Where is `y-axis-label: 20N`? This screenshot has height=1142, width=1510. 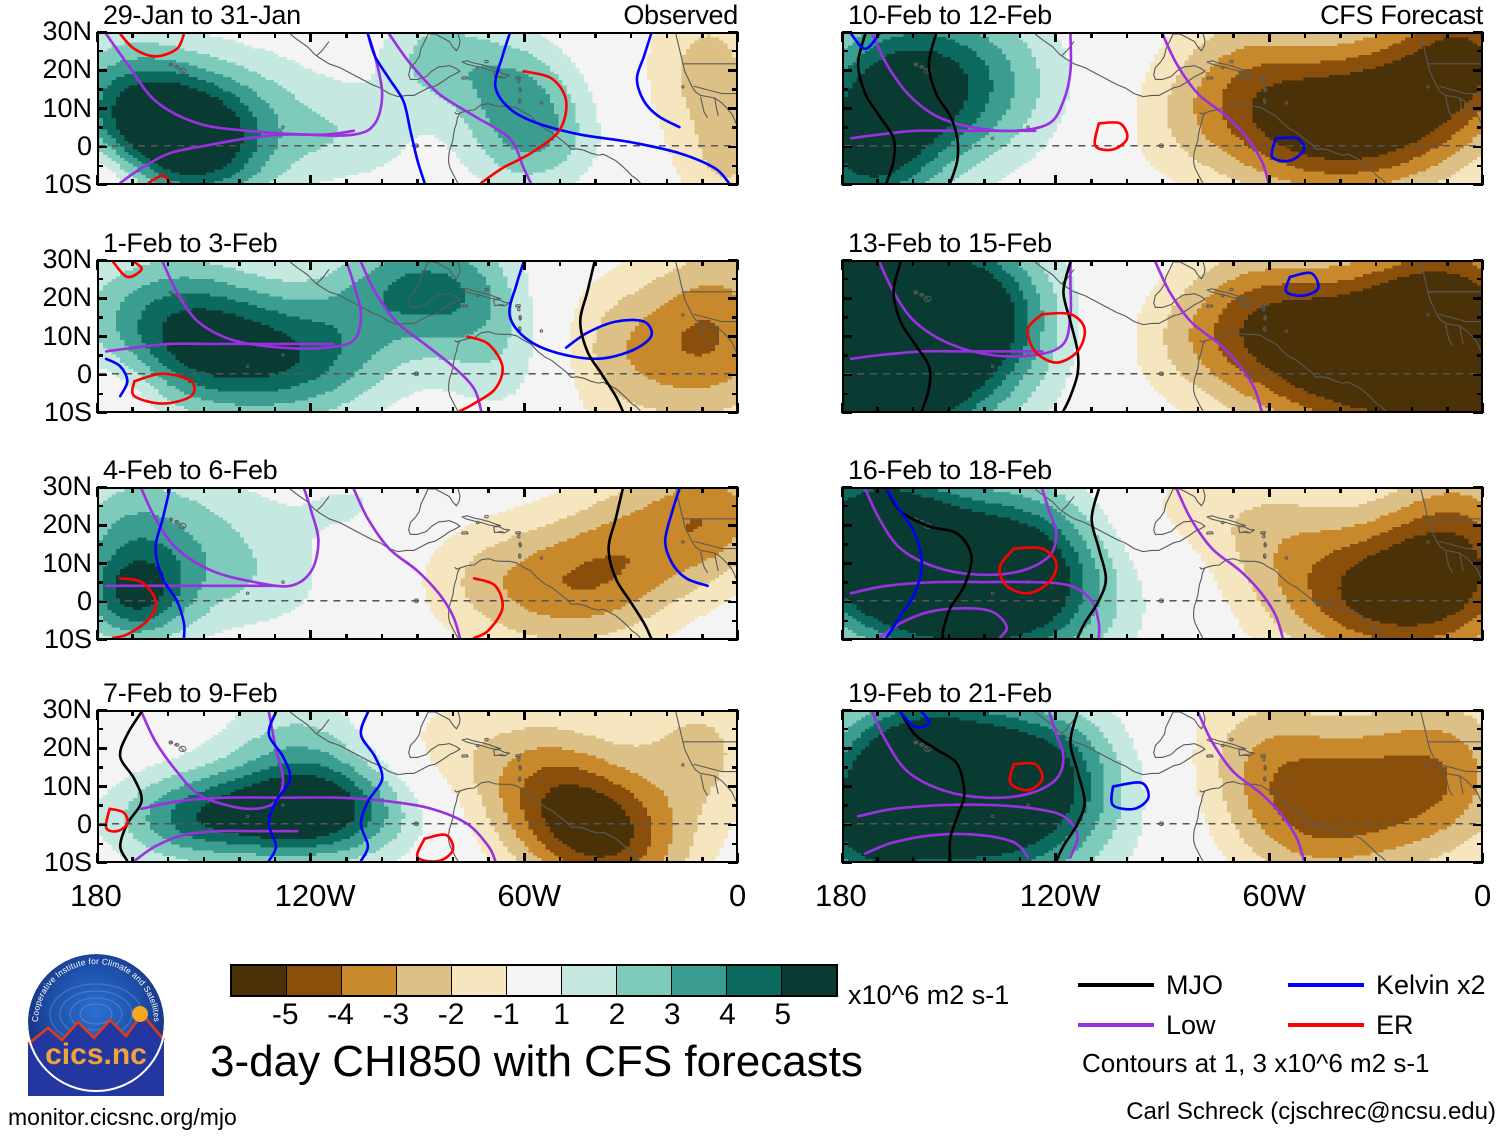
y-axis-label: 20N is located at coordinates (67, 524).